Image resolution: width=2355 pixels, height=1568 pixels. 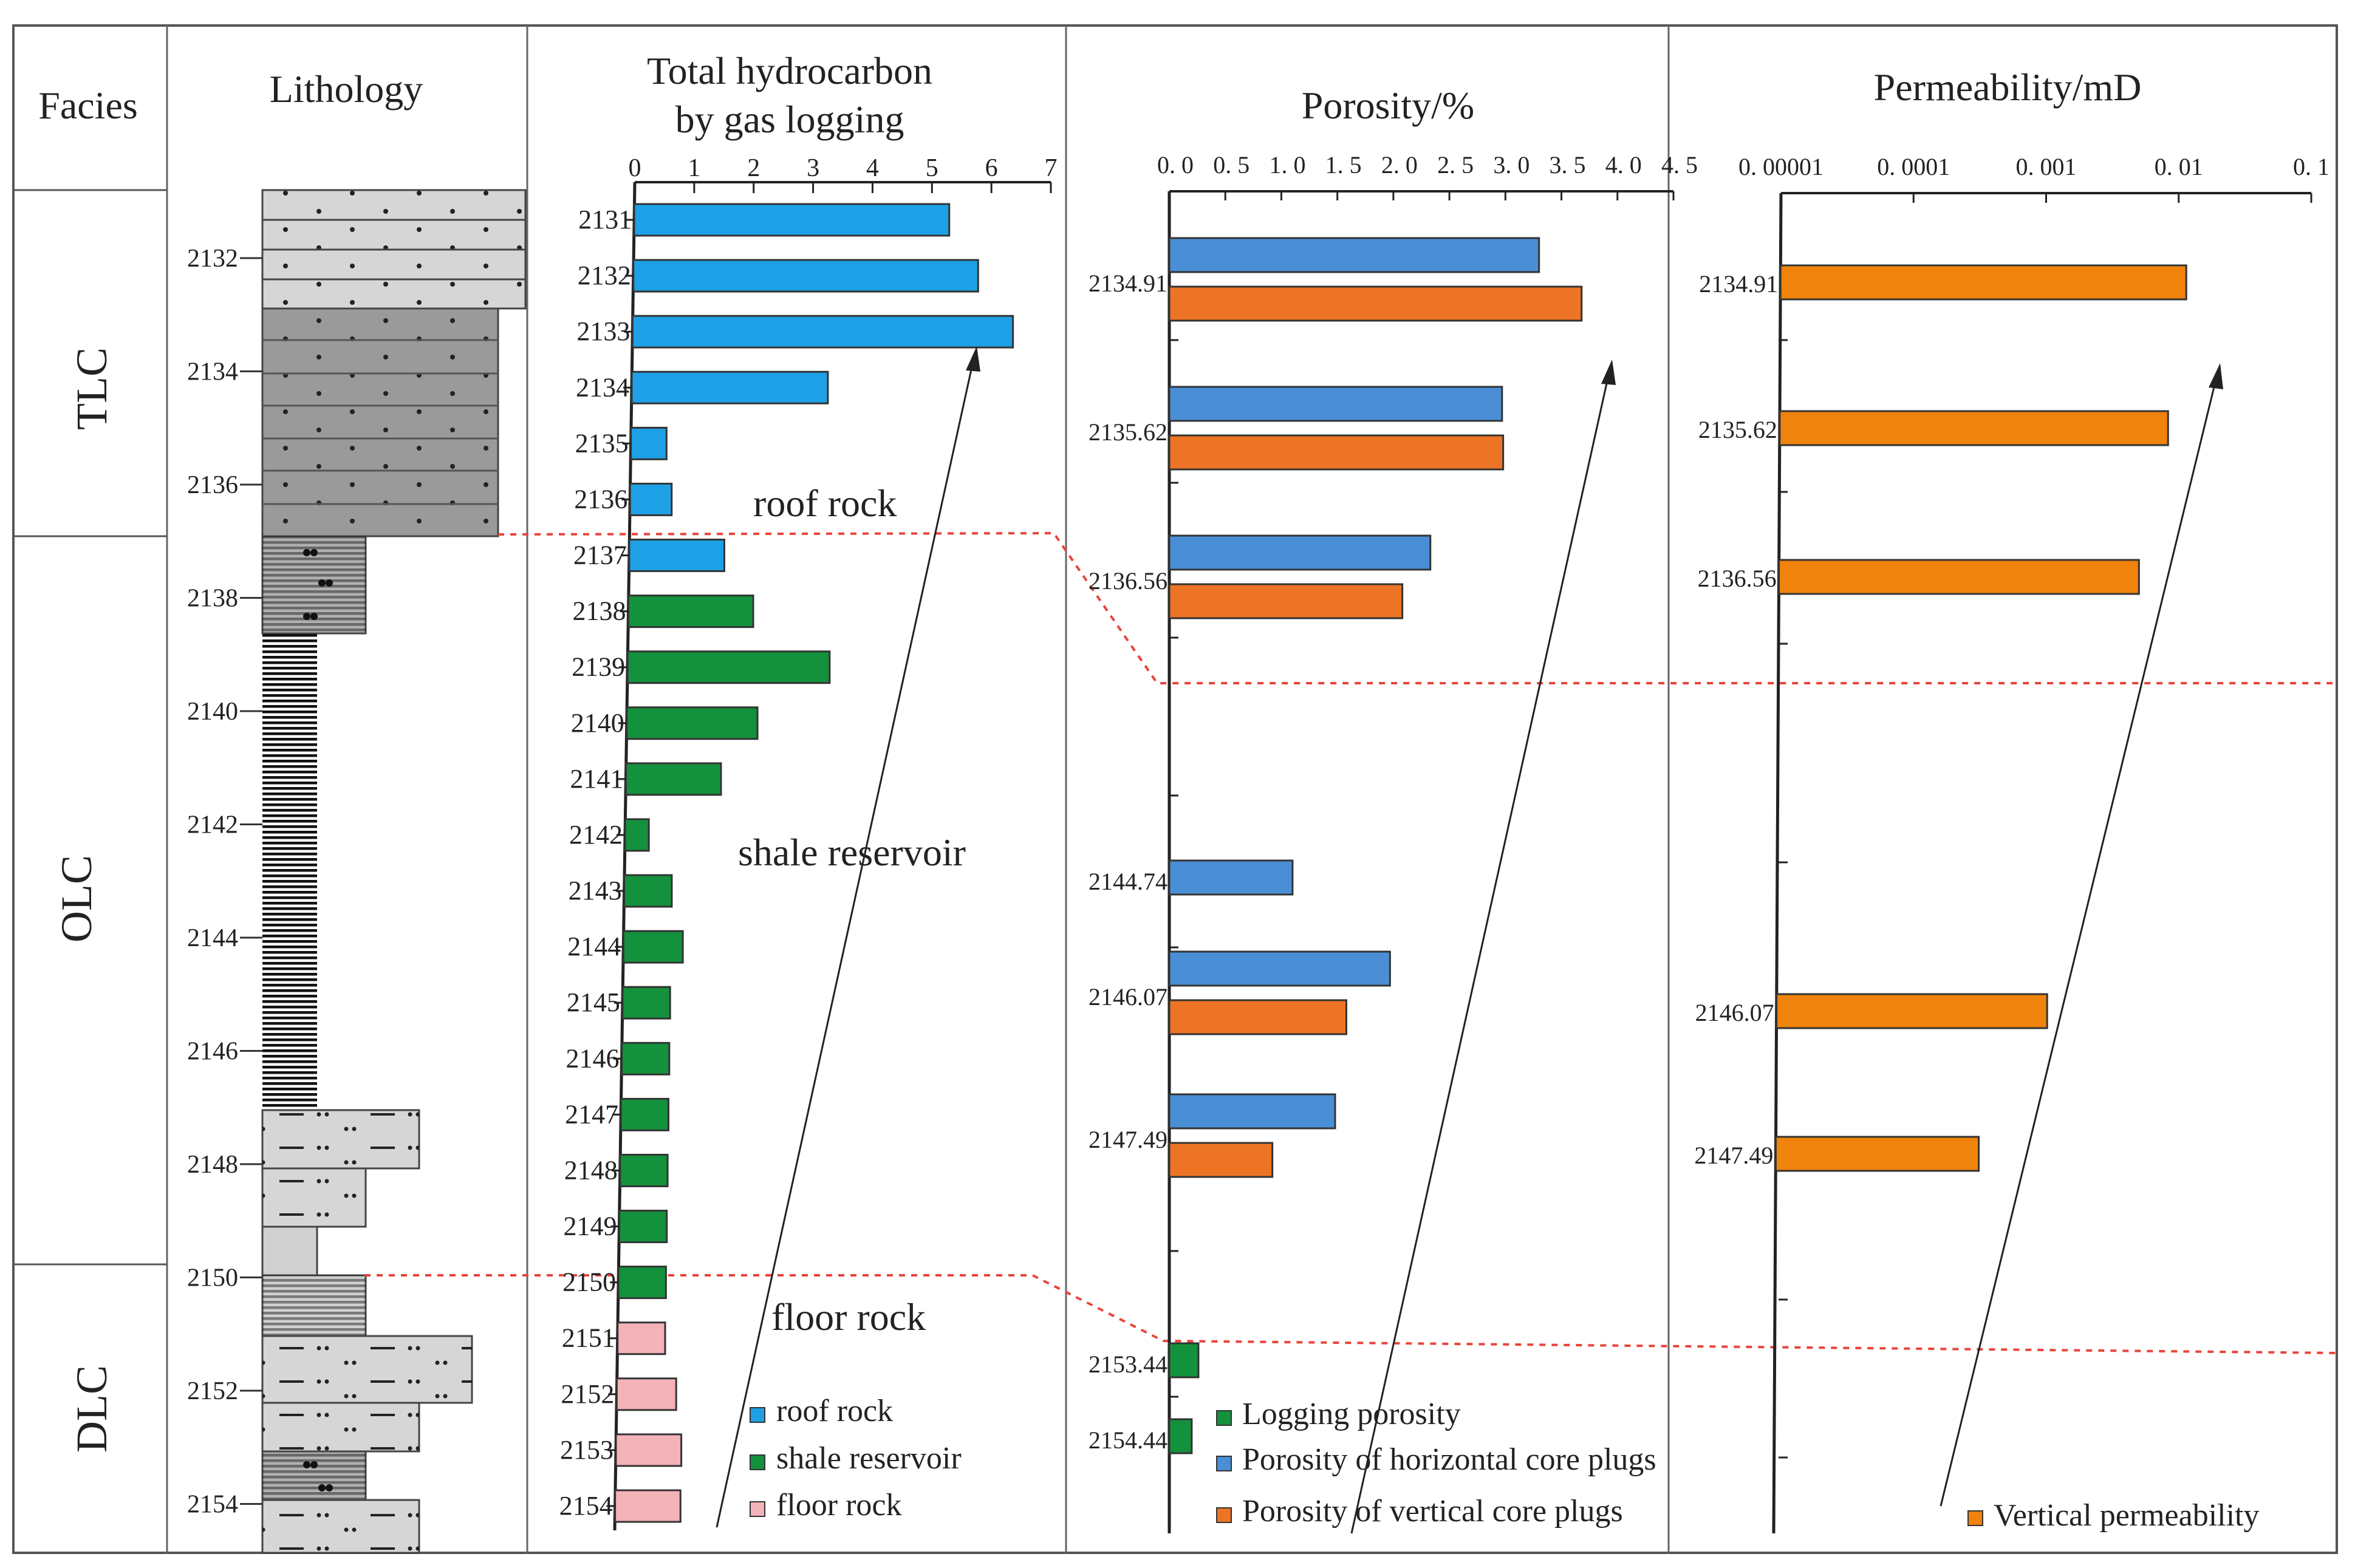 I want to click on thc-x-tick-label: 2, so click(x=754, y=168).